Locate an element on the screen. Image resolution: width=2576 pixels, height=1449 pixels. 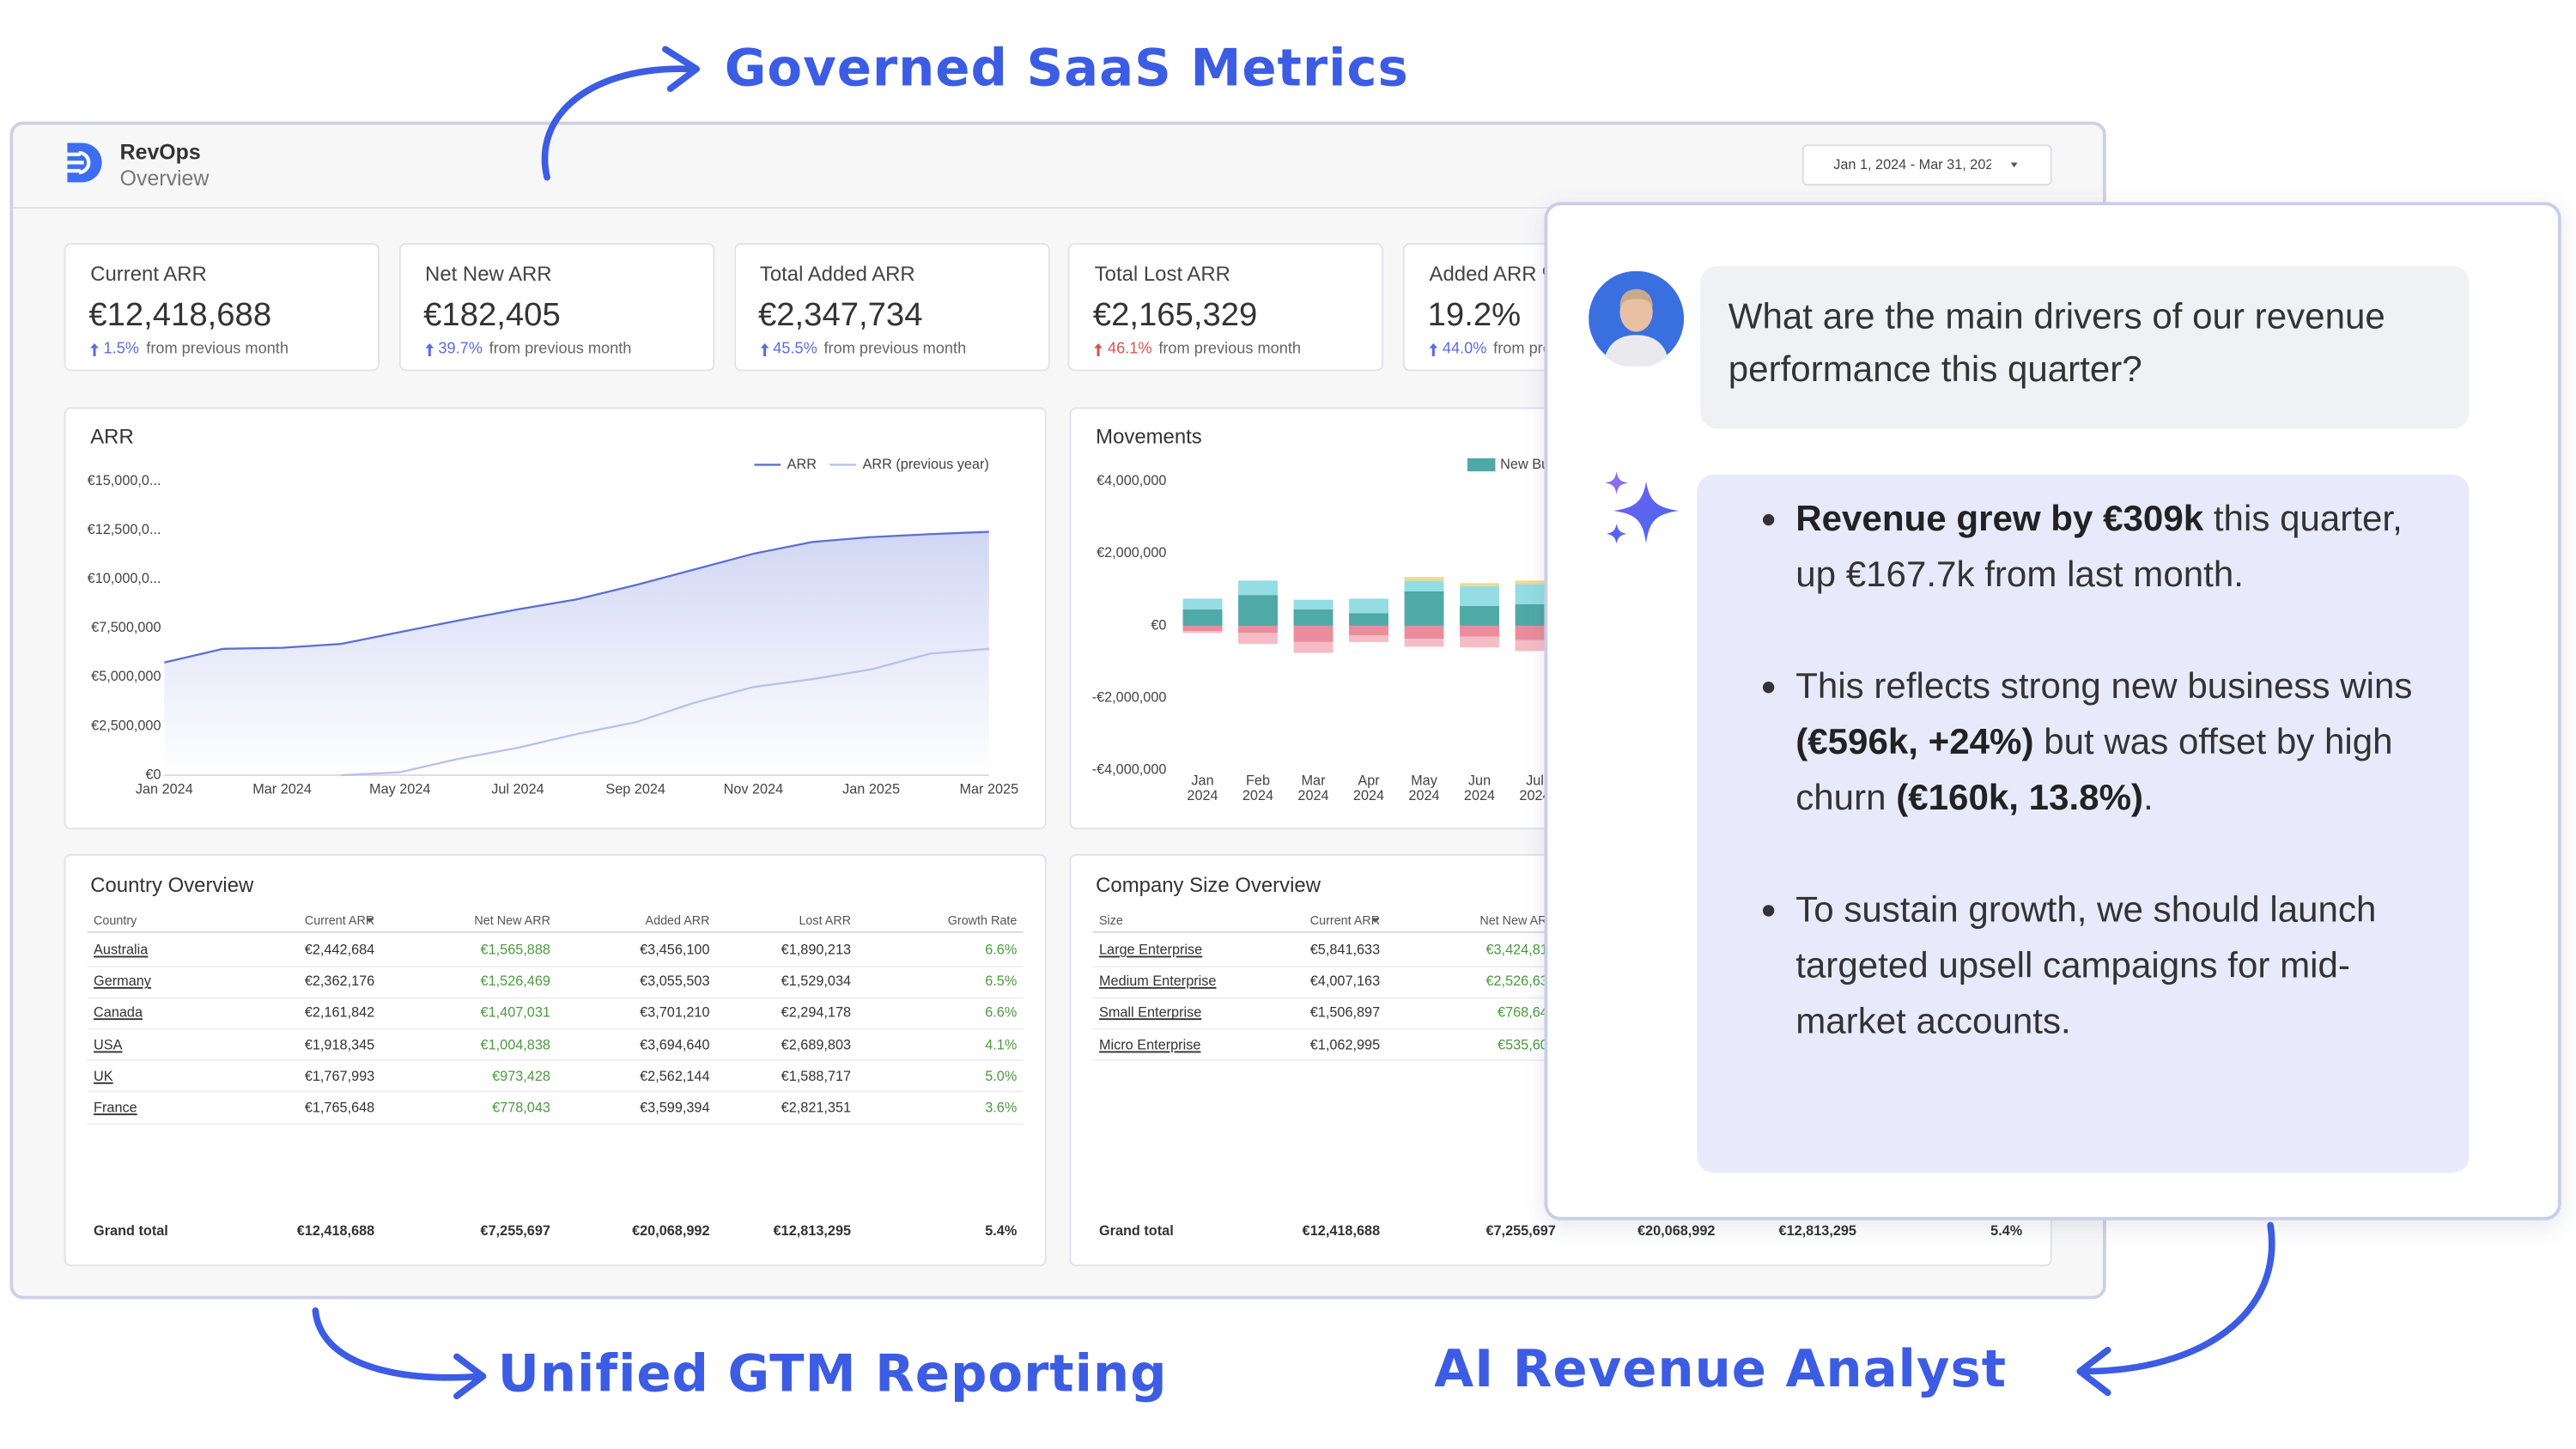
table-cell: €3,424,812 is located at coordinates (1521, 949).